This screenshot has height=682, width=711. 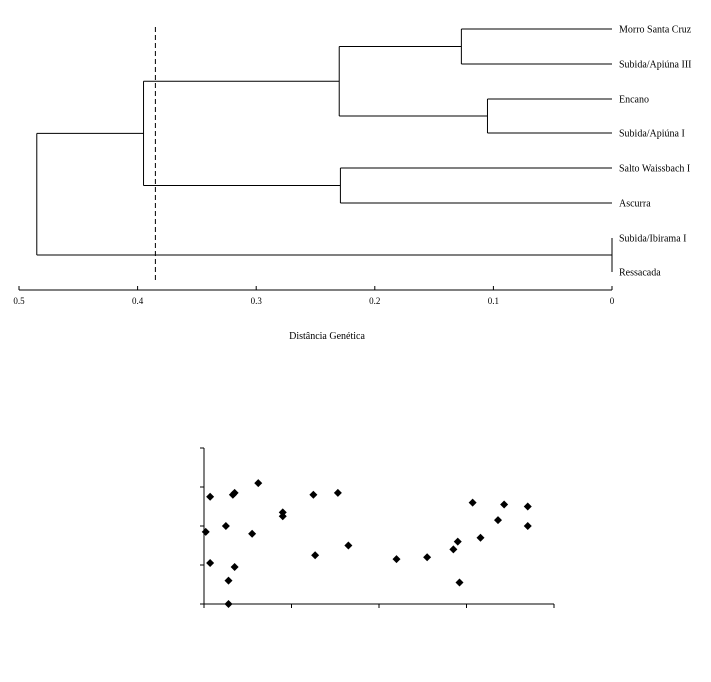 What do you see at coordinates (493, 301) in the screenshot?
I see `x-tick-label: 0.1` at bounding box center [493, 301].